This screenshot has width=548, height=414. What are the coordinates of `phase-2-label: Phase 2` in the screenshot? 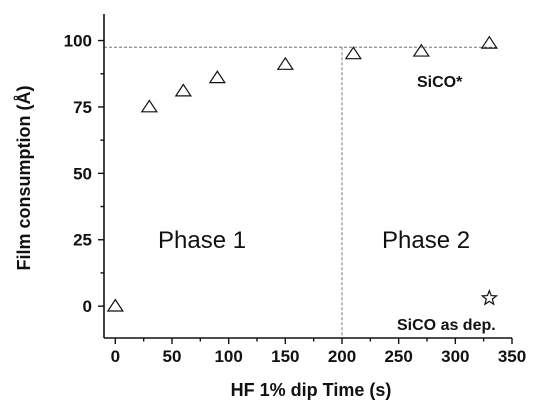 It's located at (426, 240).